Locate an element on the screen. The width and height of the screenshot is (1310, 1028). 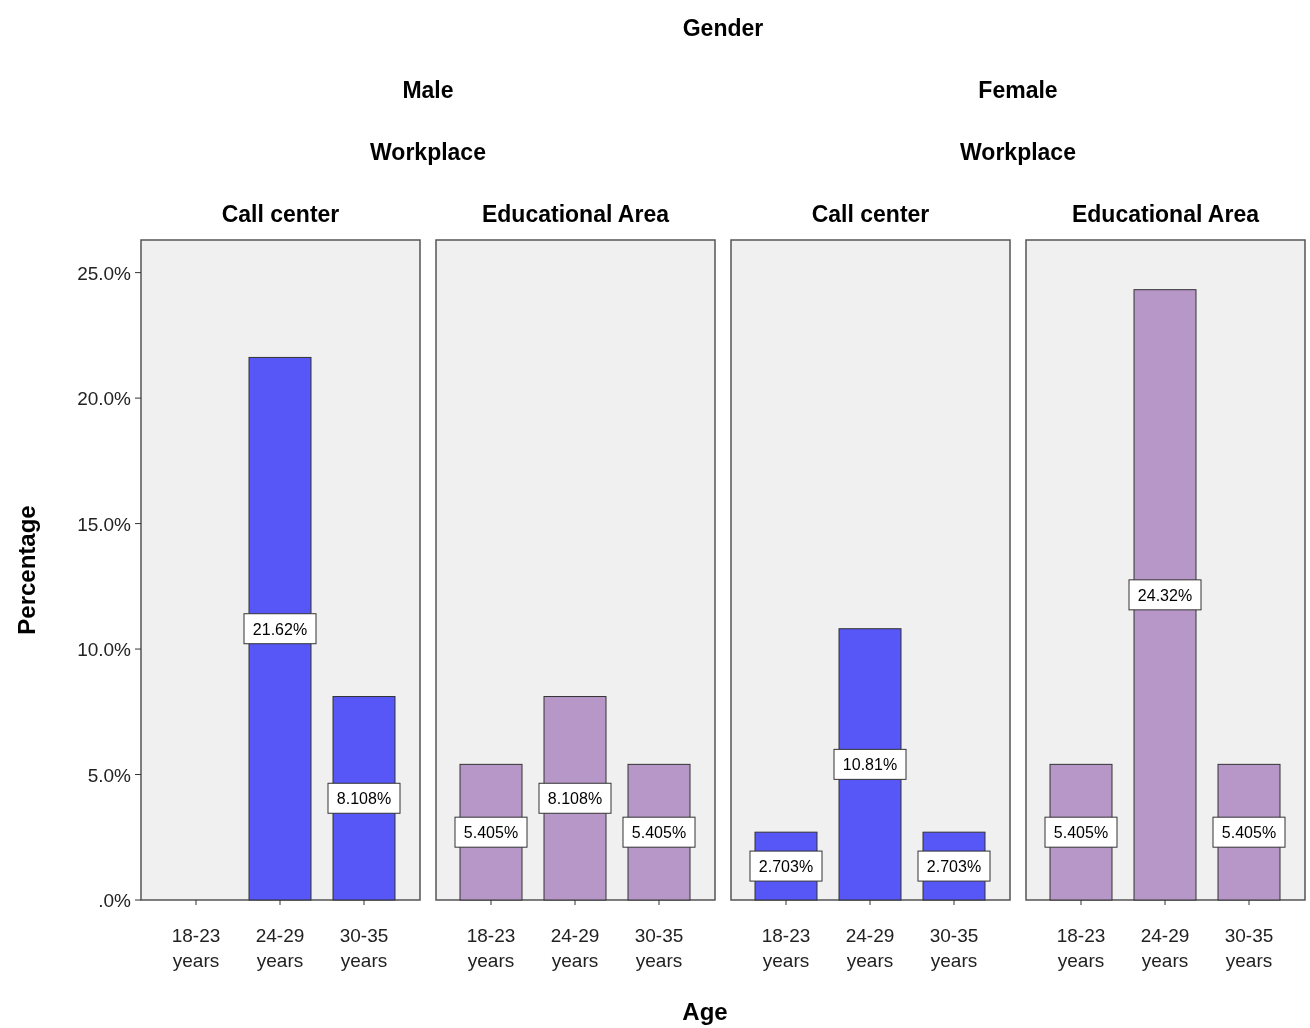
y-tick-label: 25.0% is located at coordinates (104, 273).